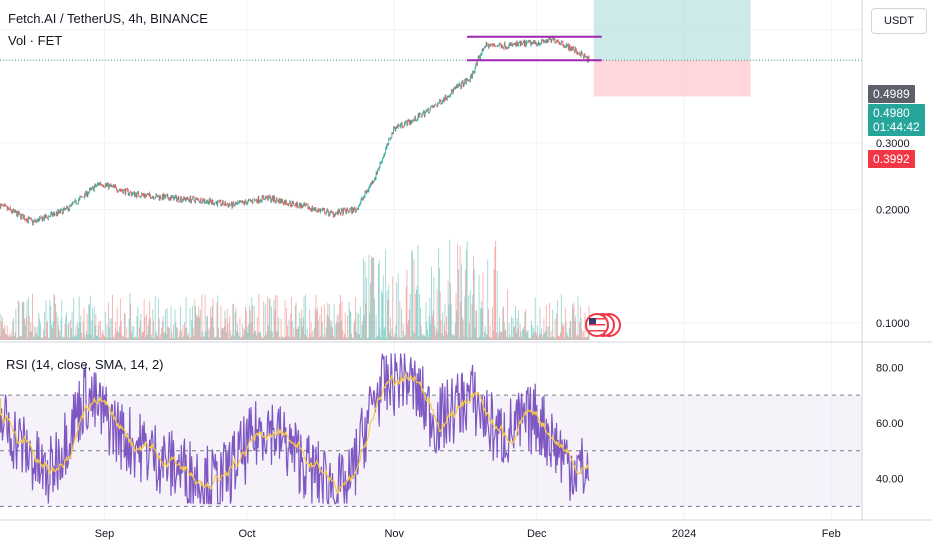 This screenshot has width=932, height=555. I want to click on rsi-label: RSI (14, close, SMA, 14, 2), so click(85, 364).